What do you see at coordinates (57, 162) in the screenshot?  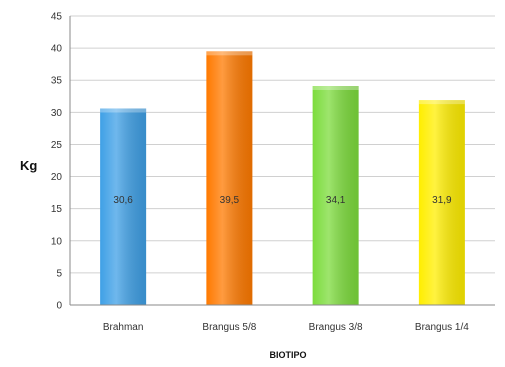 I see `y-tick-labels: 0 5 10 15 20 25 30 35 40 45` at bounding box center [57, 162].